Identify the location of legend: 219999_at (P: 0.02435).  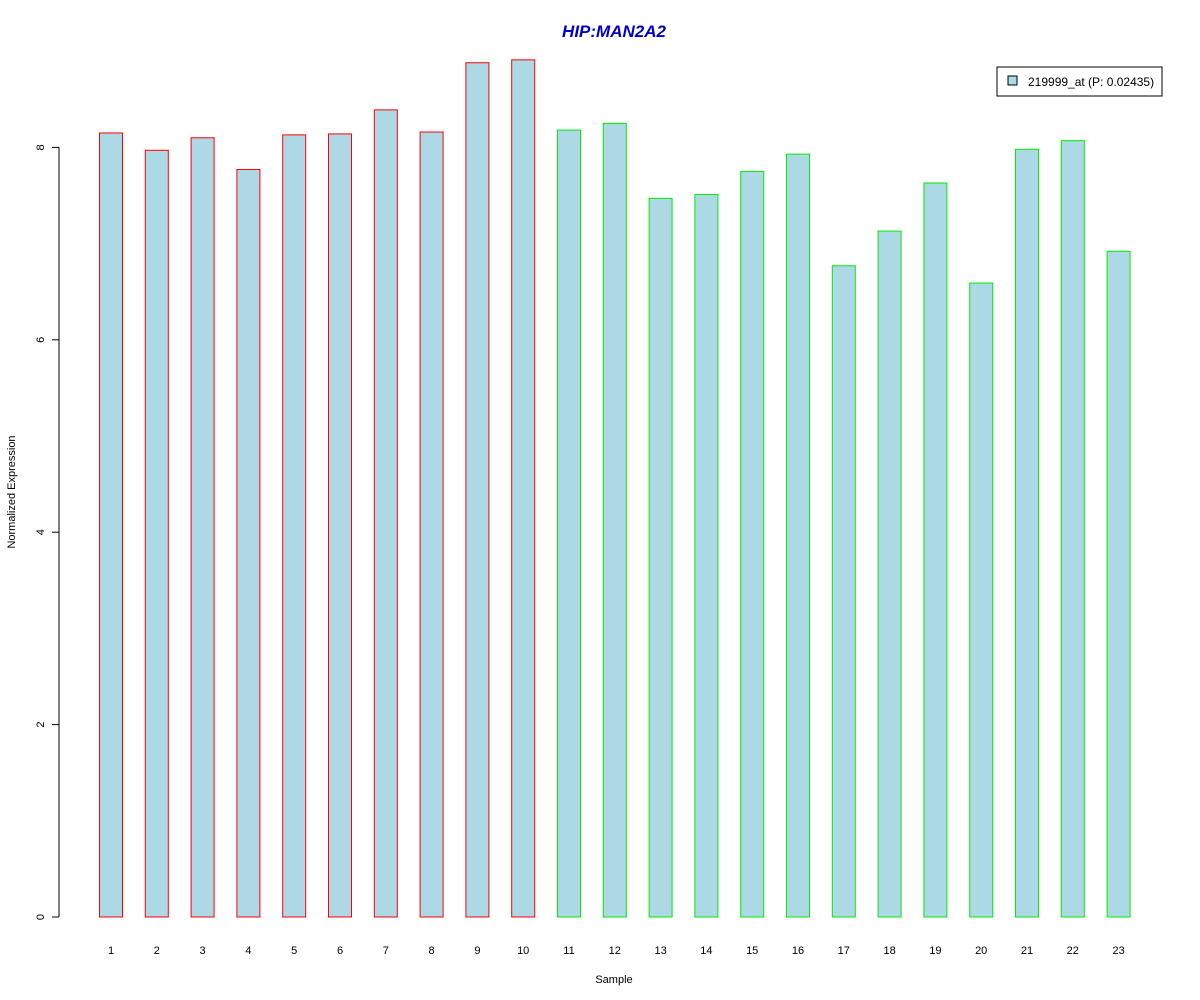
(1079, 81).